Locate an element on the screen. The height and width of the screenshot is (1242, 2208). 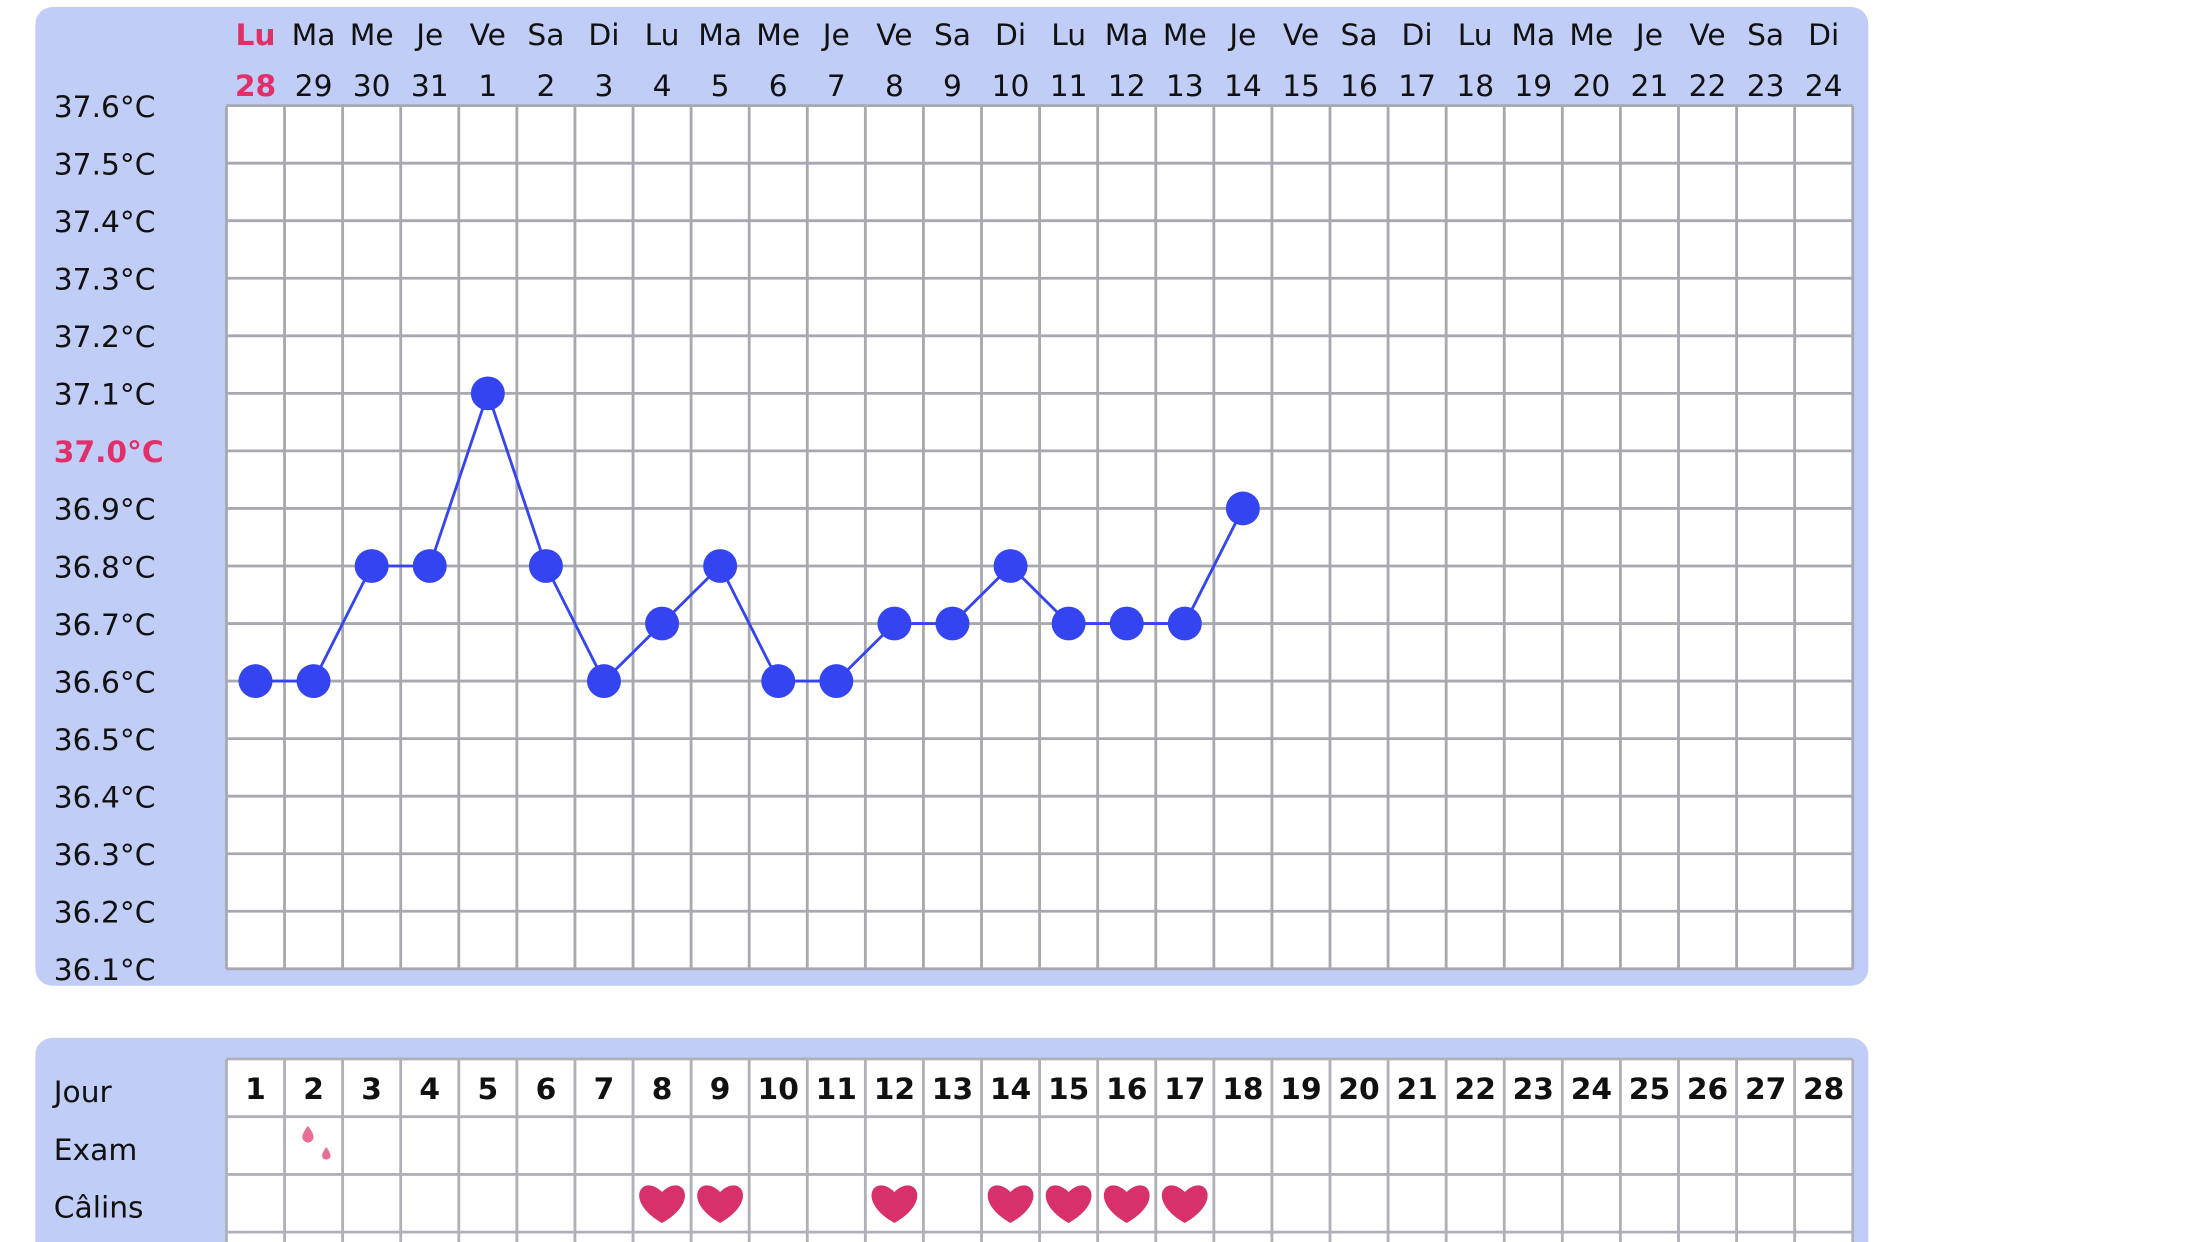
day-number: 23 is located at coordinates (1533, 1088).